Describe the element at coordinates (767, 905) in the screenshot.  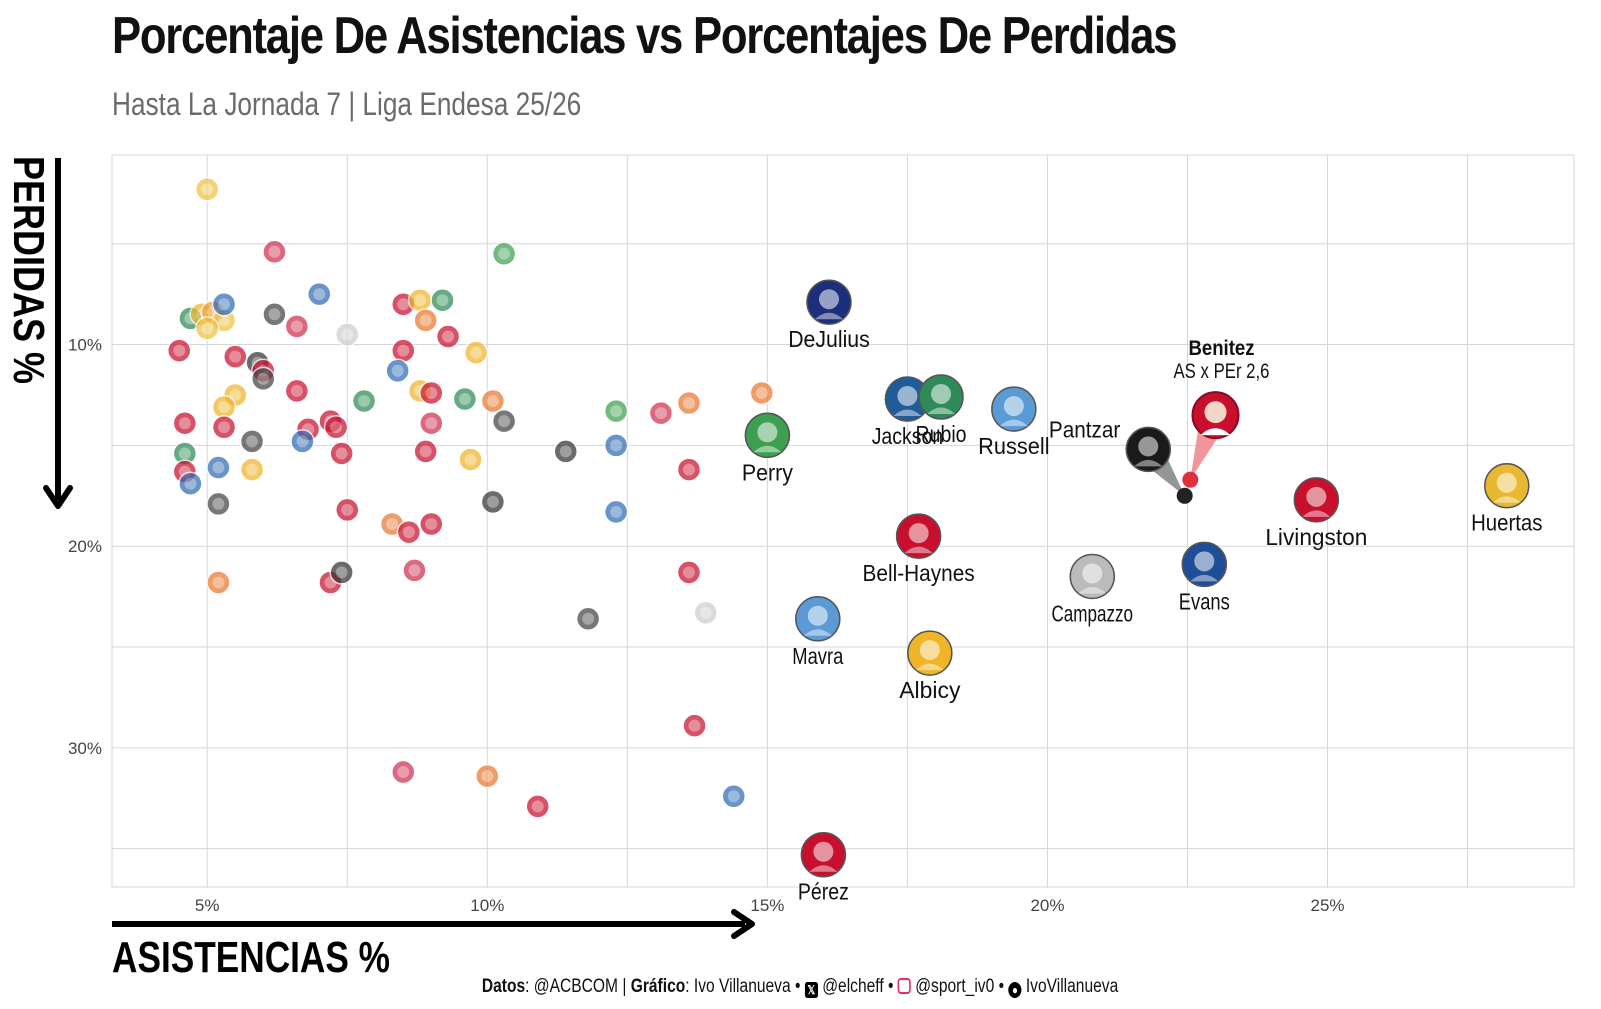
I see `x-tick-label: 15%` at that location.